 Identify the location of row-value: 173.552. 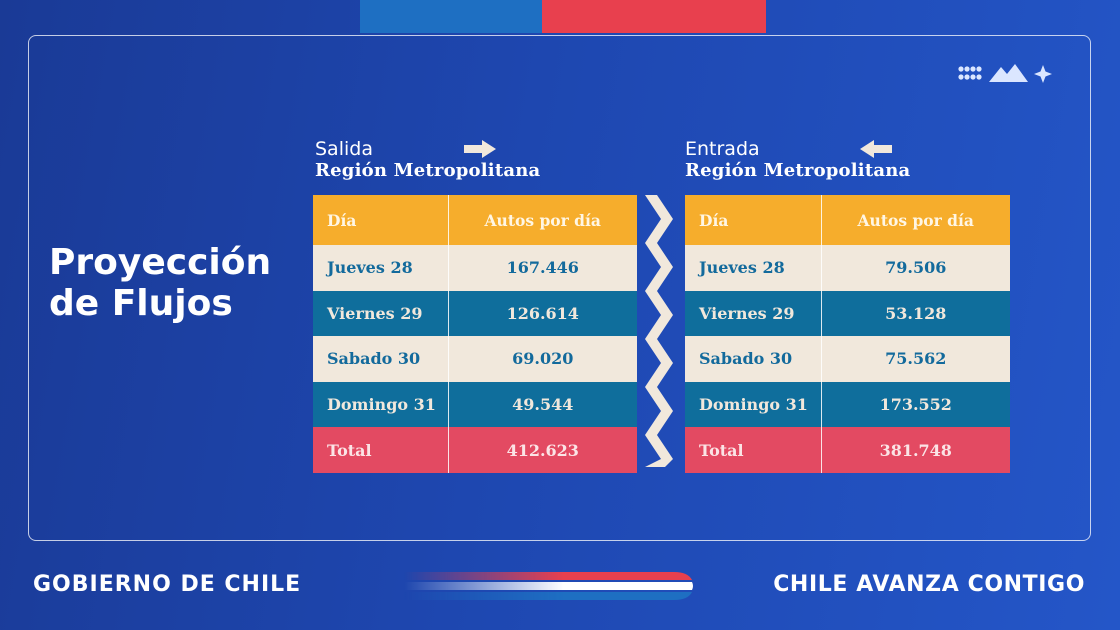
(915, 404).